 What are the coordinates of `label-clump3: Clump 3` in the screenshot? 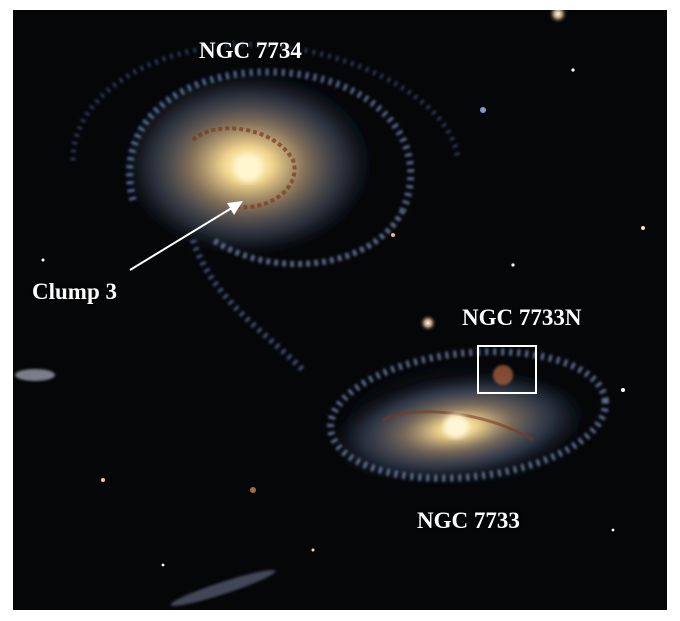 It's located at (74, 291).